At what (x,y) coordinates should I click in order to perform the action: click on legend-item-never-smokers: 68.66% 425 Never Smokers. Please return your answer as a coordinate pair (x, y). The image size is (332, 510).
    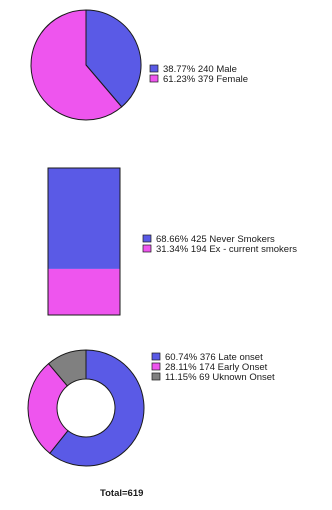
    Looking at the image, I should click on (208, 239).